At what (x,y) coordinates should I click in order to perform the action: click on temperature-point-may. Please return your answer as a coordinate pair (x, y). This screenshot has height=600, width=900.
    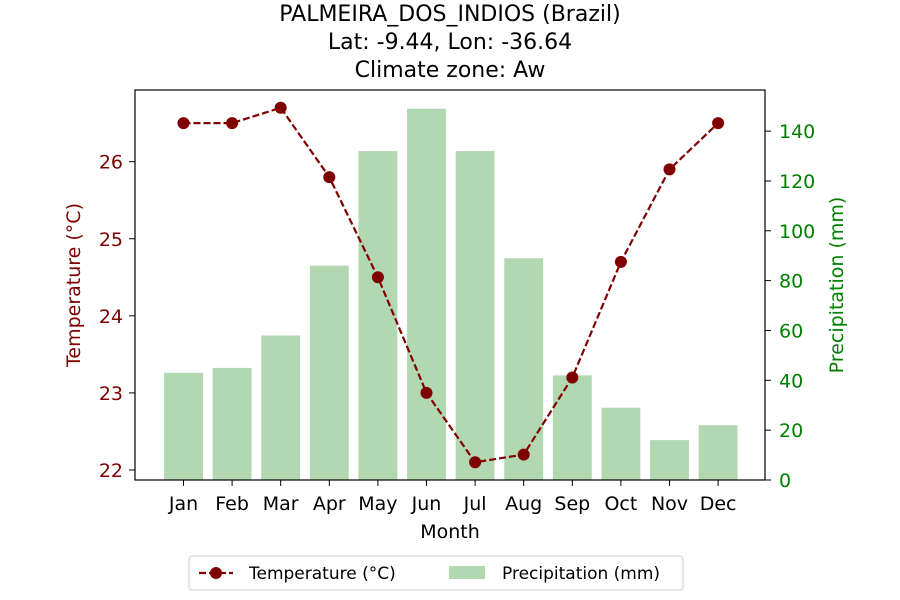
    Looking at the image, I should click on (377, 277).